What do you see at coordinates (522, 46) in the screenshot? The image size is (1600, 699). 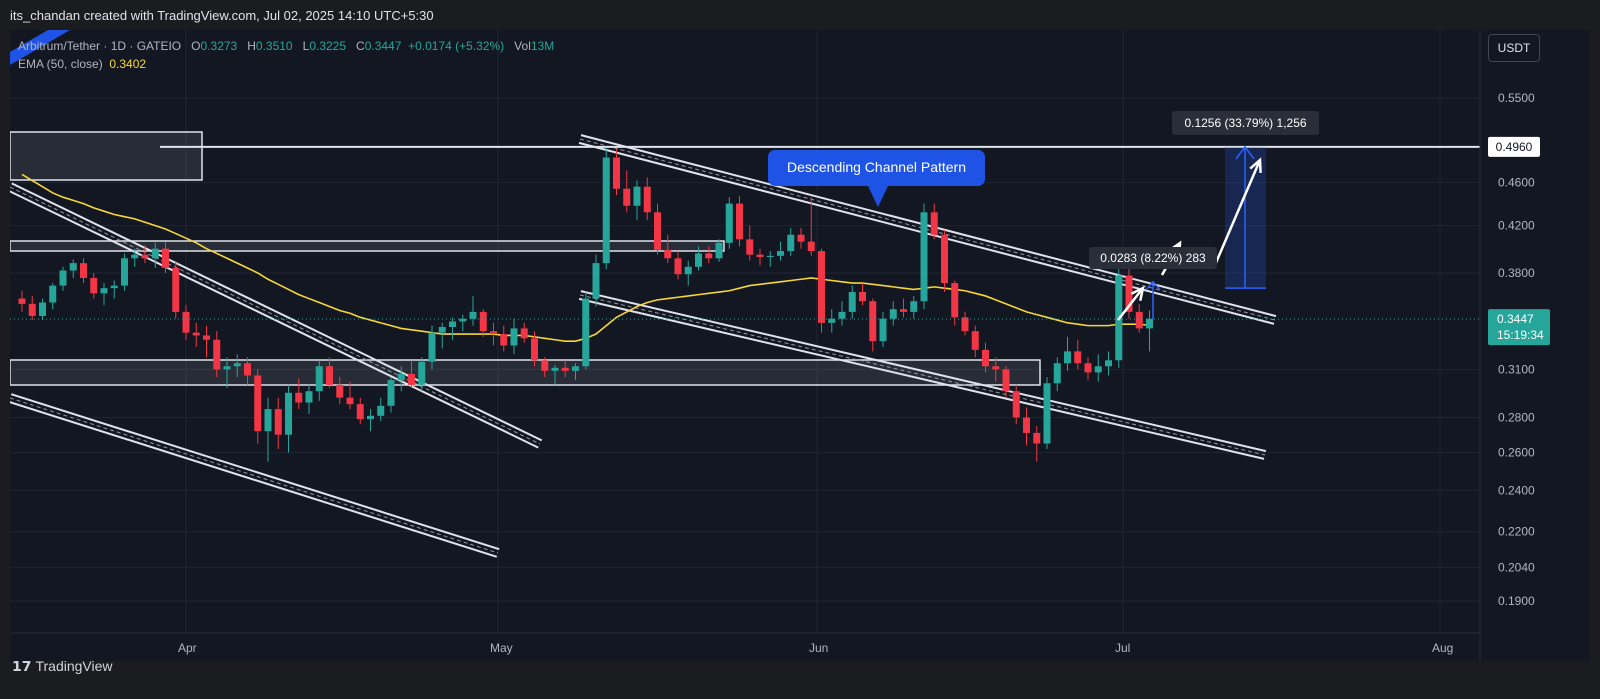 I see `vol-label: Vol` at bounding box center [522, 46].